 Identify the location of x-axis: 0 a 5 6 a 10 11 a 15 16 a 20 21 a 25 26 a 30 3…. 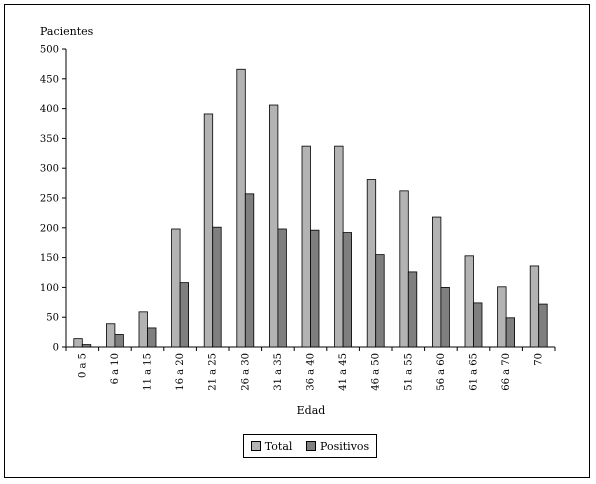
(310, 368).